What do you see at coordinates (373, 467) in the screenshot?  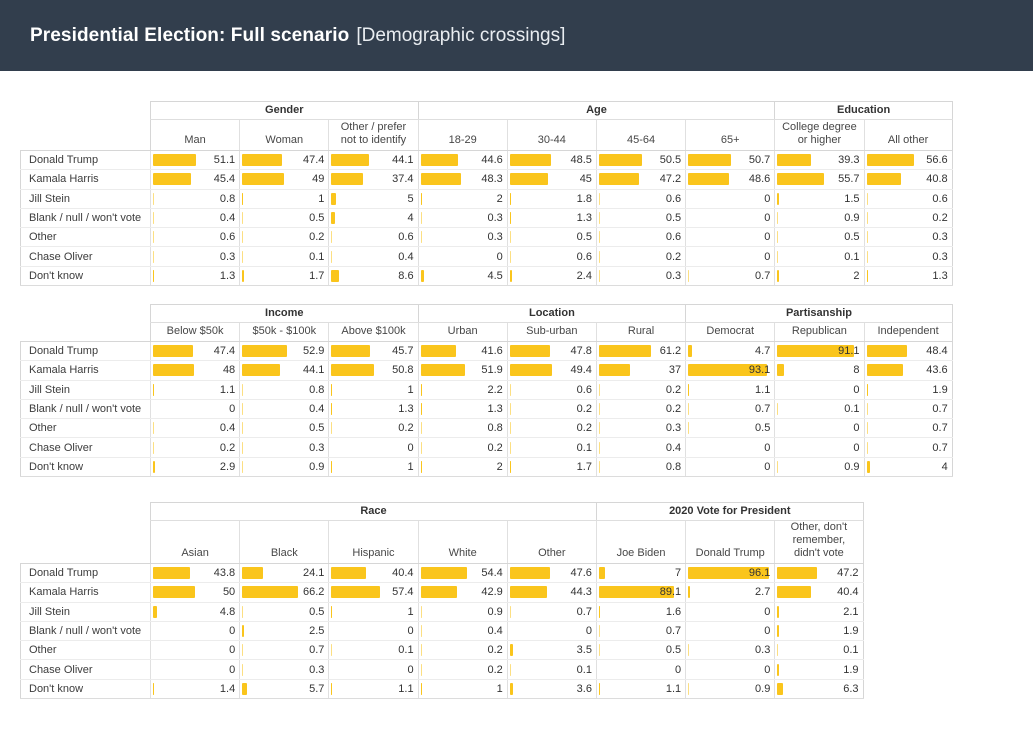 I see `value-cell: 1` at bounding box center [373, 467].